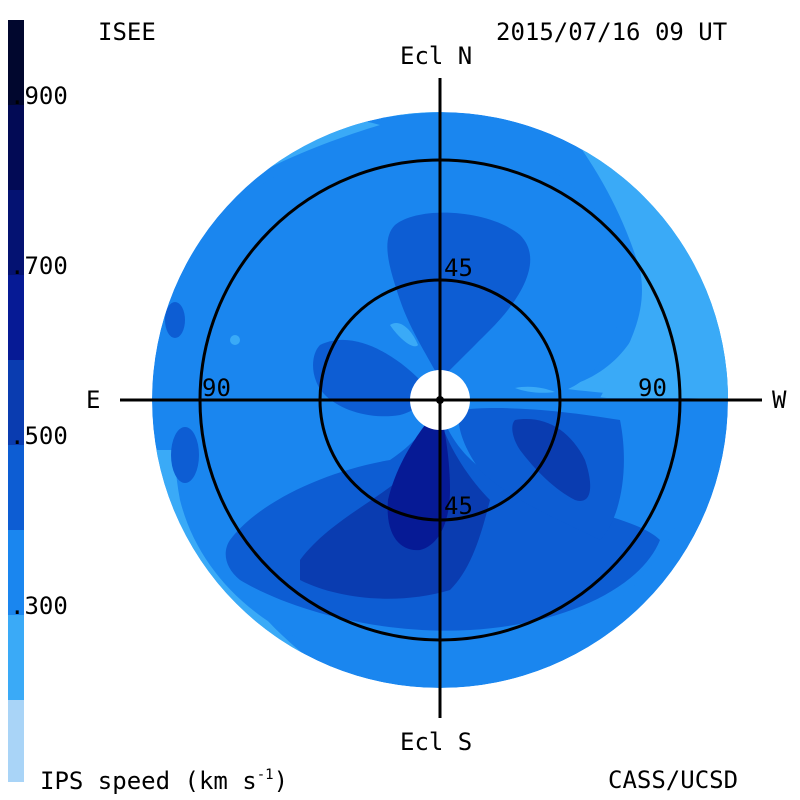 This screenshot has width=800, height=800. Describe the element at coordinates (185, 455) in the screenshot. I see `contour-level-400-east-spot` at that location.